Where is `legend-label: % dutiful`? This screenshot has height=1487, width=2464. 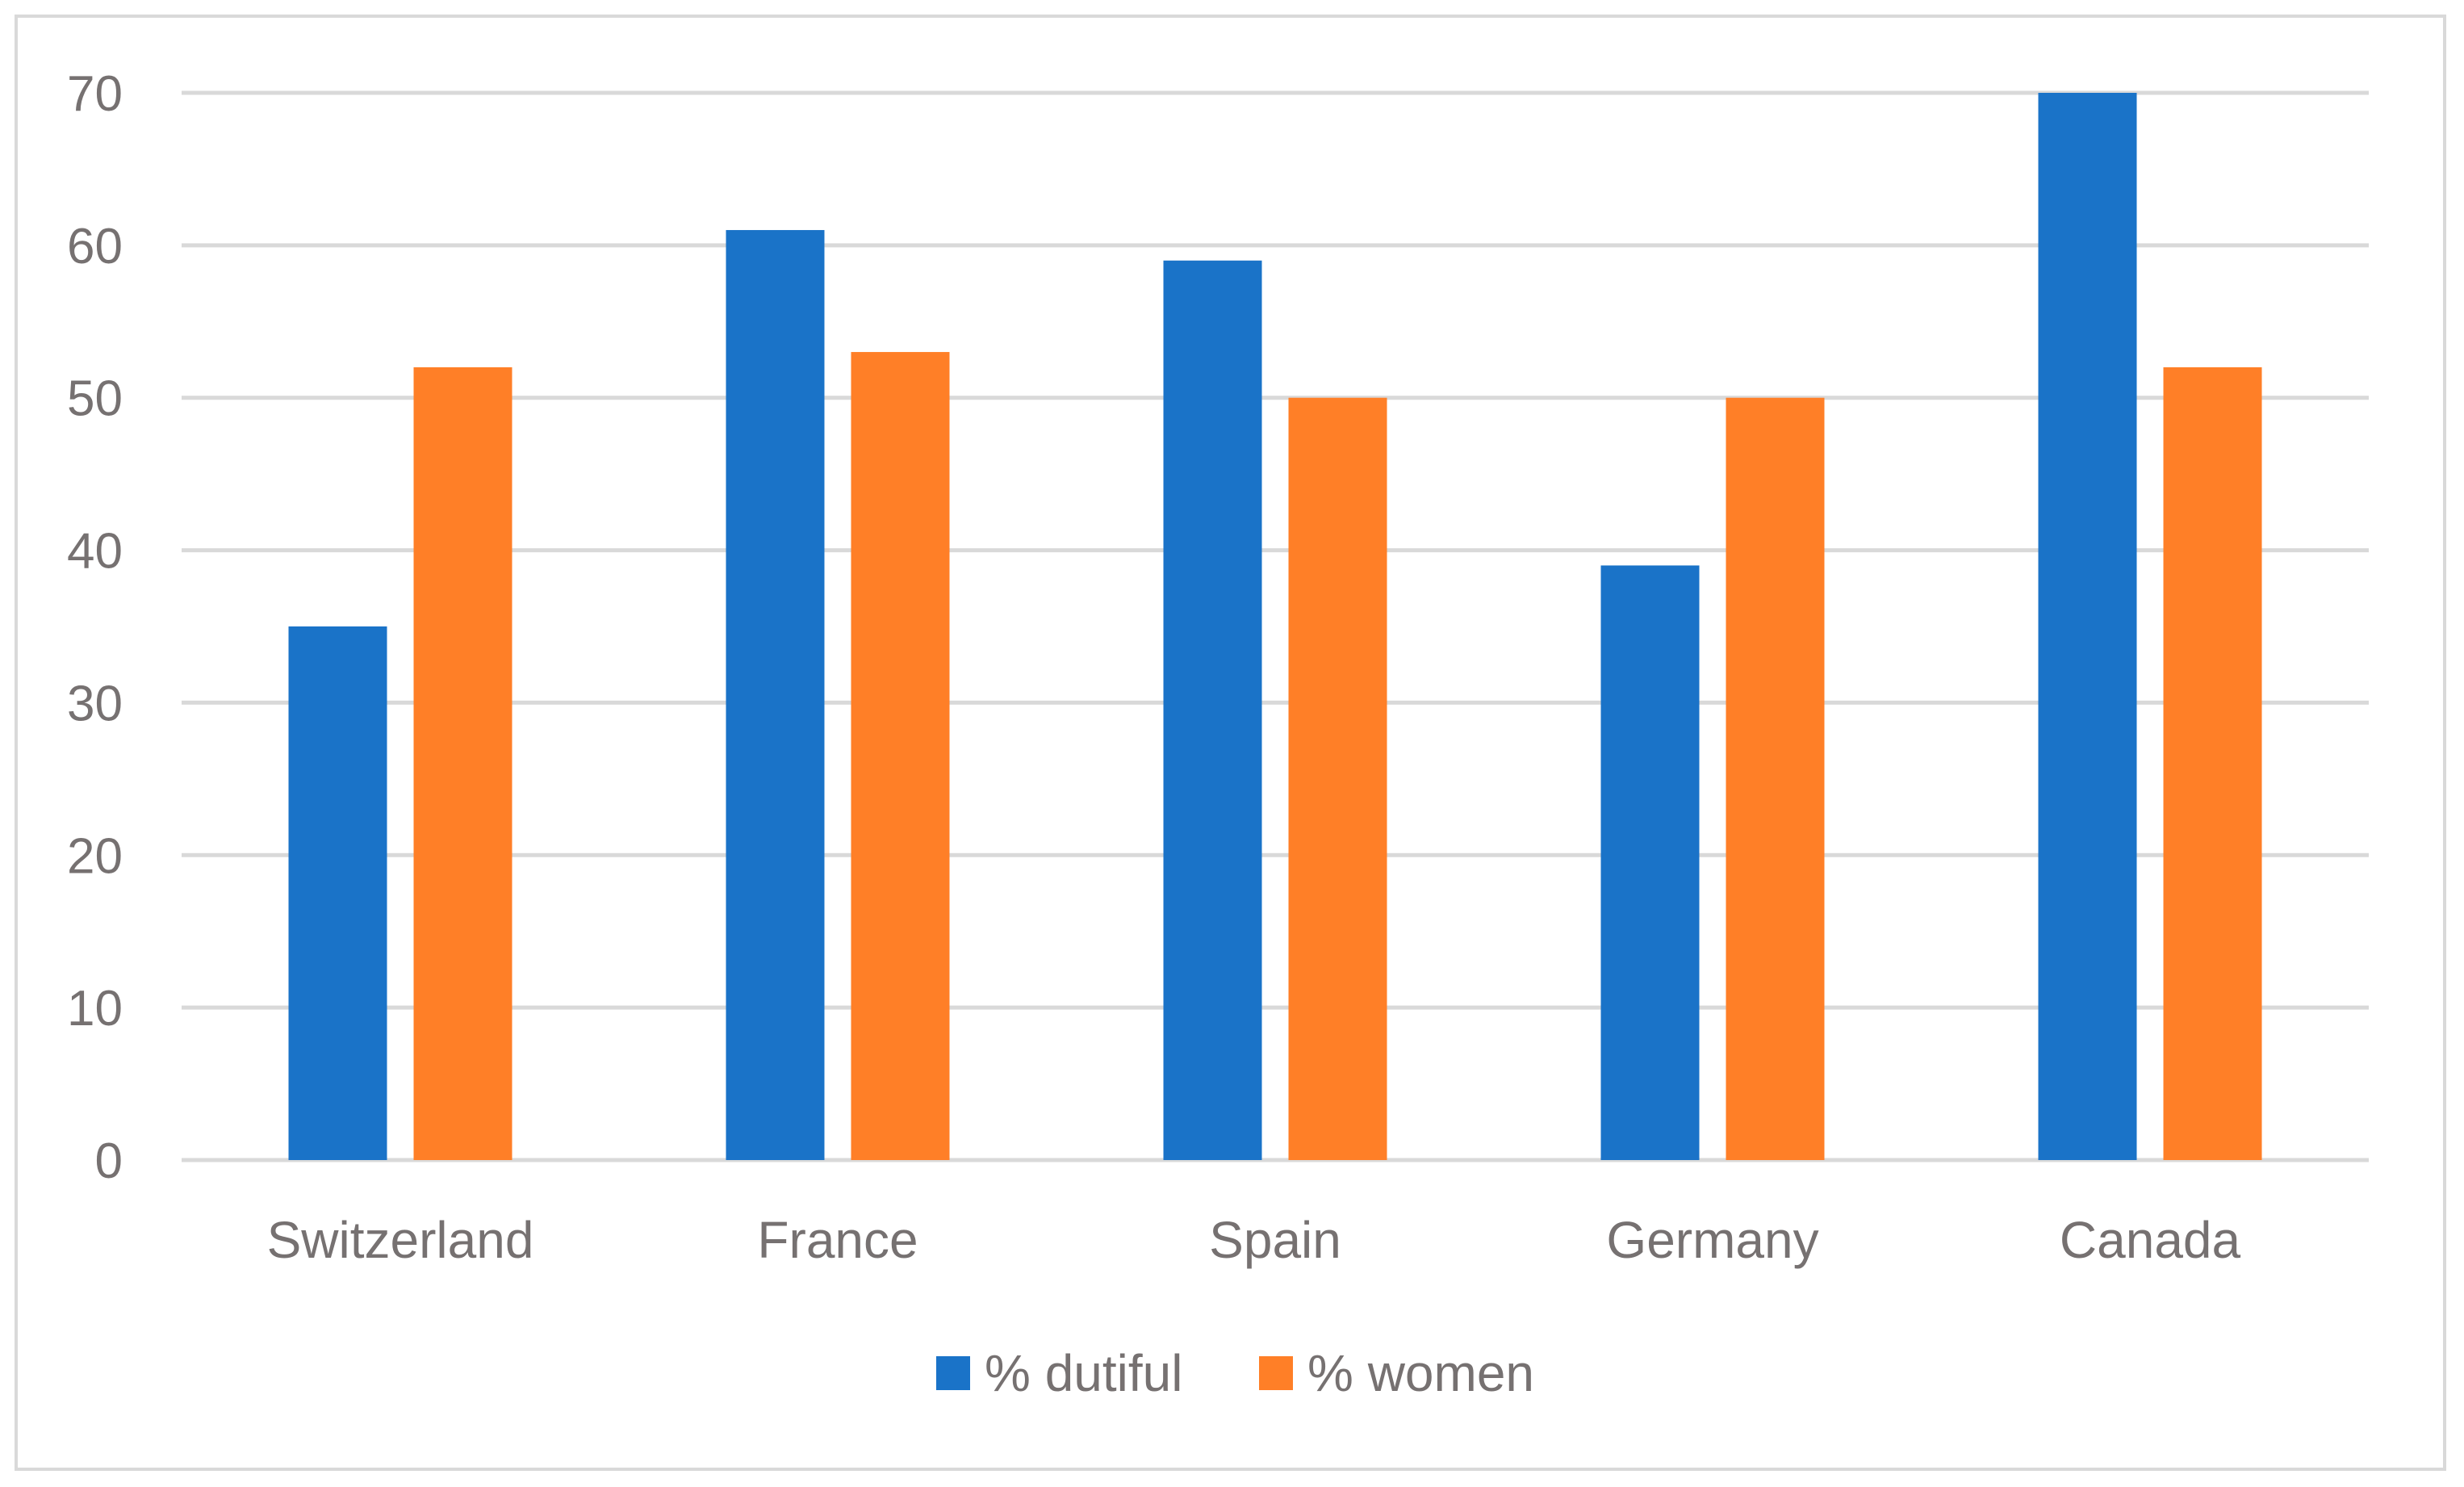
legend-label: % dutiful is located at coordinates (1083, 1373).